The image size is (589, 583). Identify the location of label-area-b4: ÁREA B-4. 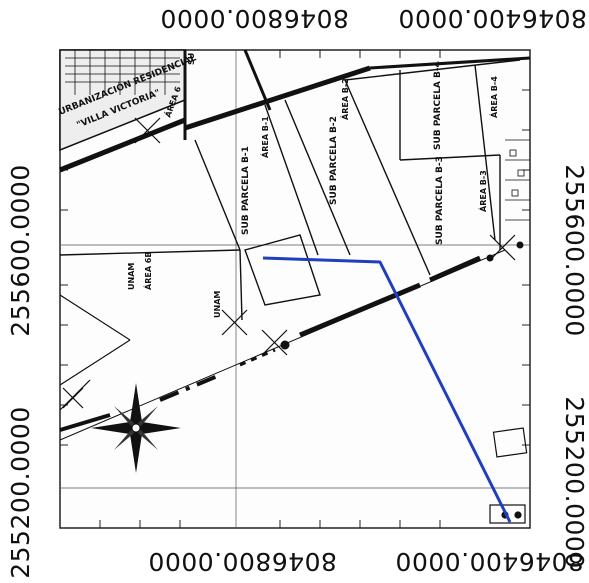
(493, 97).